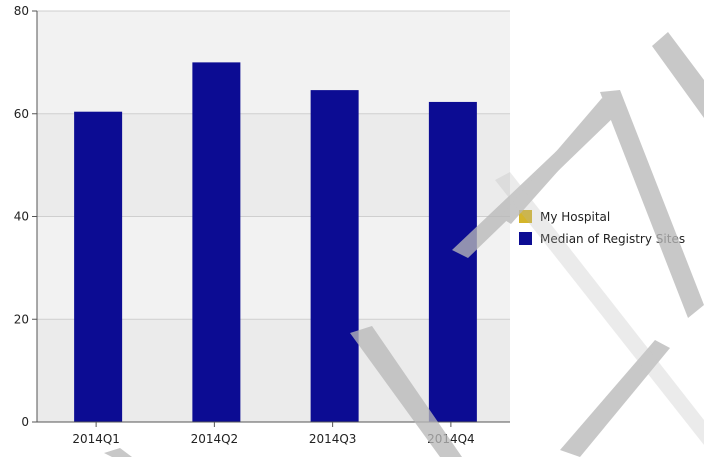 The image size is (704, 461). I want to click on y-tick-label: 60, so click(21, 114).